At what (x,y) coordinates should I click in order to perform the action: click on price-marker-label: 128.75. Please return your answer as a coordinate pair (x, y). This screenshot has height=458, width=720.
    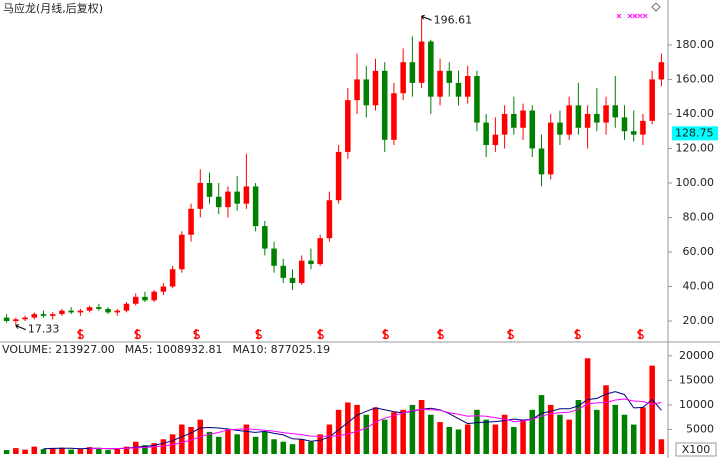
    Looking at the image, I should click on (694, 132).